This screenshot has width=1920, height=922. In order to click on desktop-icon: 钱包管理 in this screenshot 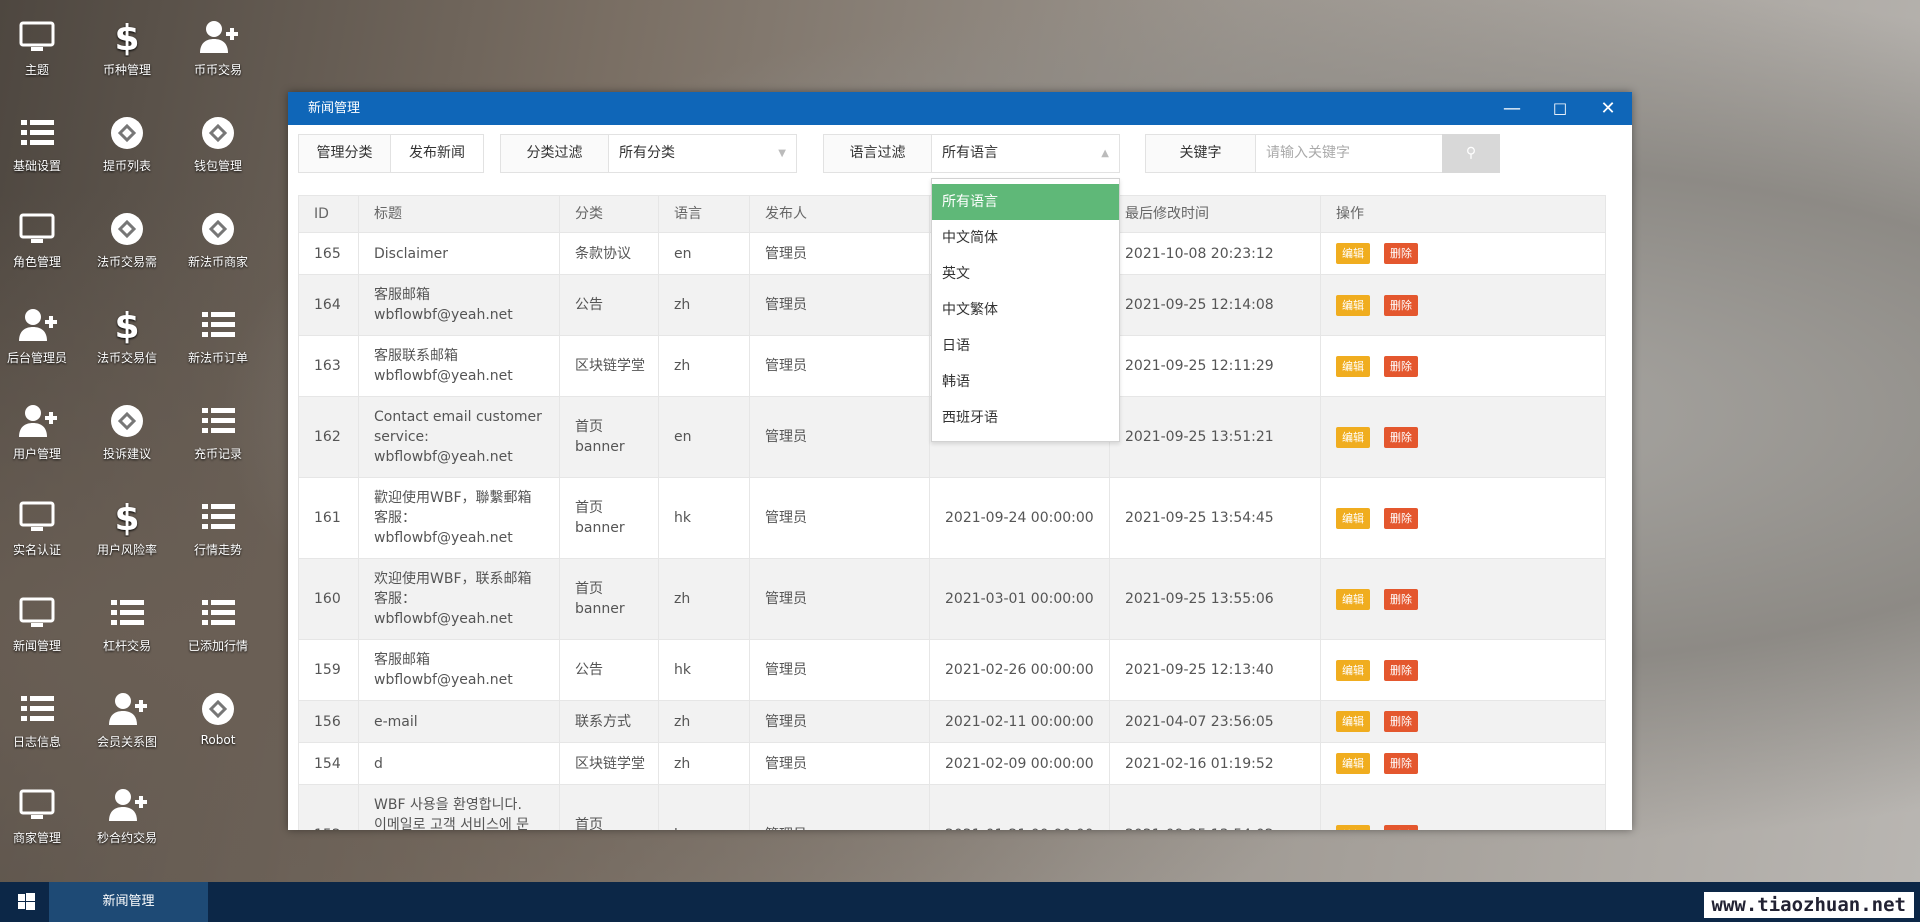, I will do `click(218, 143)`.